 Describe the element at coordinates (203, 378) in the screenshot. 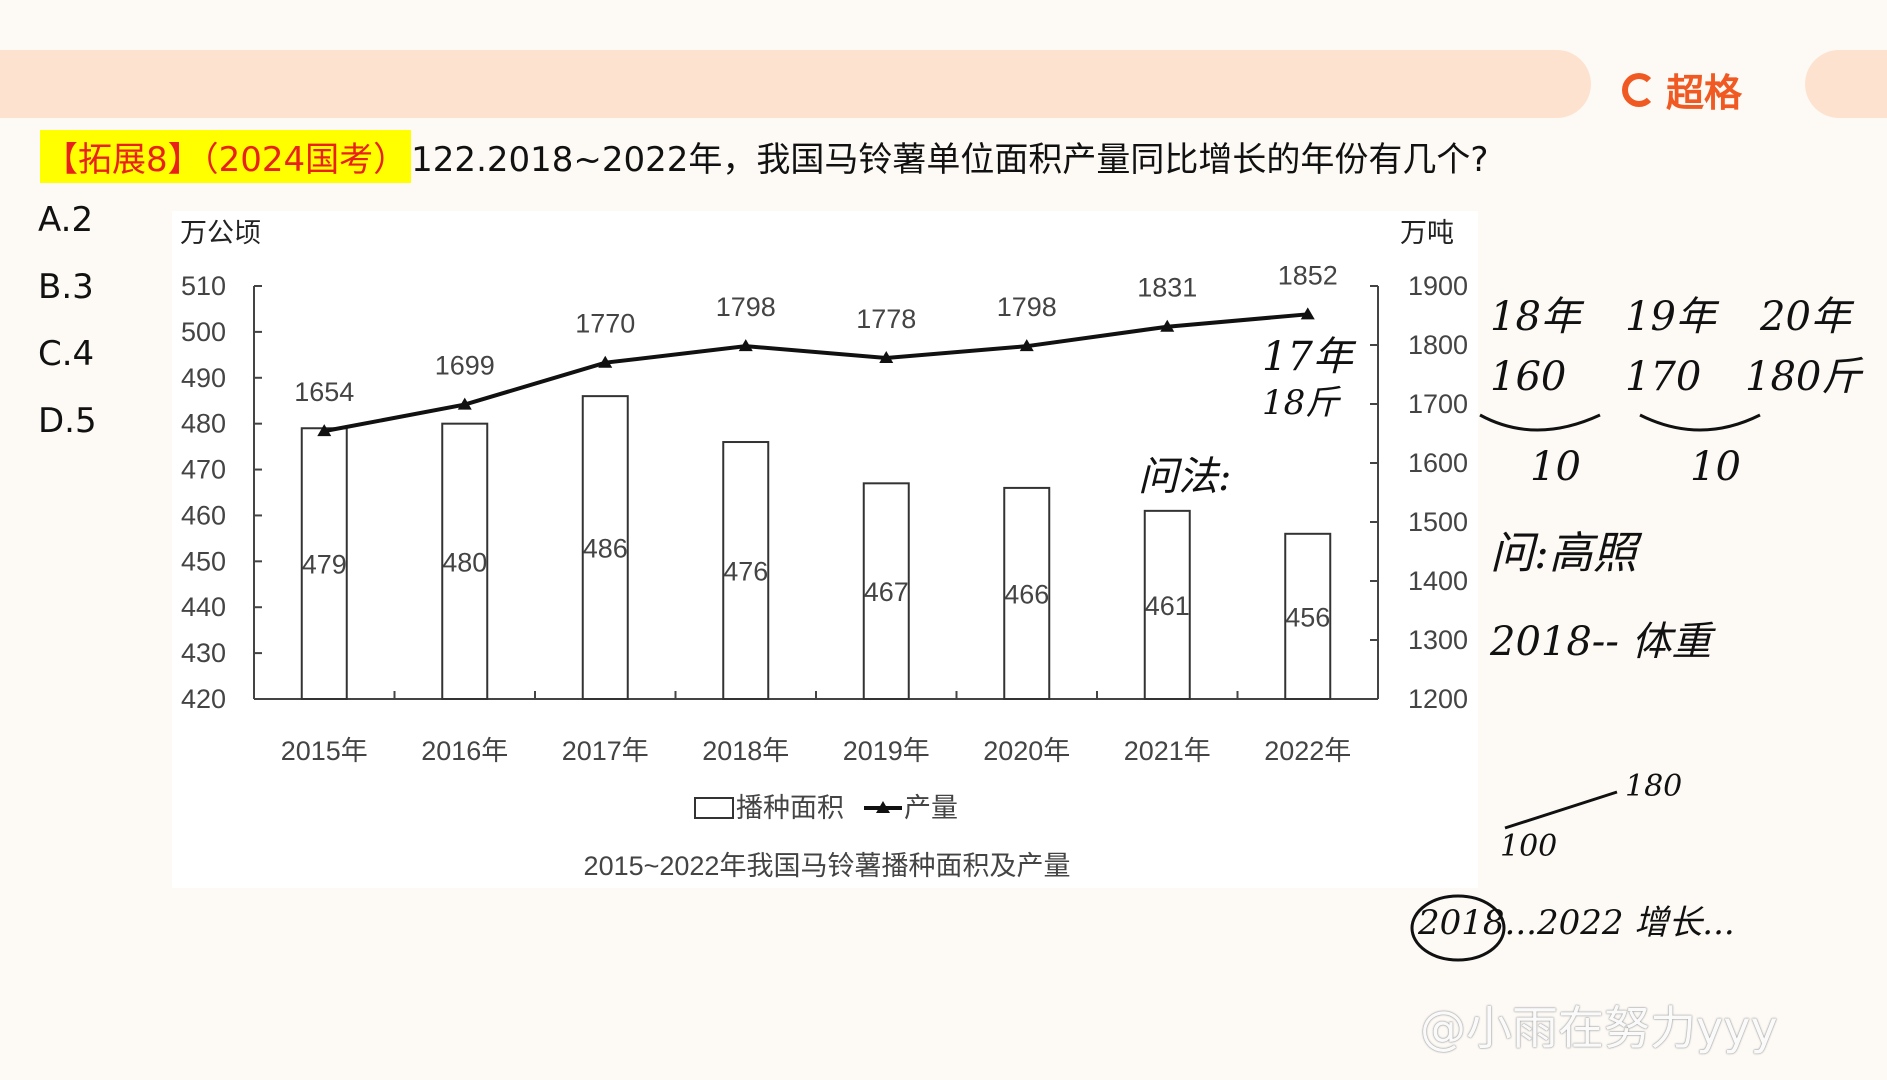

I see `left-tick-label: 490` at that location.